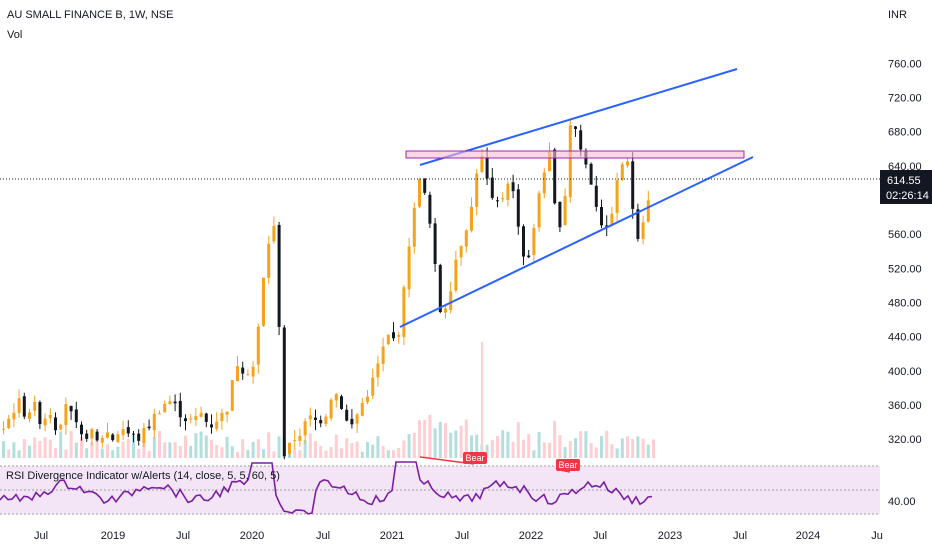  Describe the element at coordinates (906, 187) in the screenshot. I see `current-price-badge` at that location.